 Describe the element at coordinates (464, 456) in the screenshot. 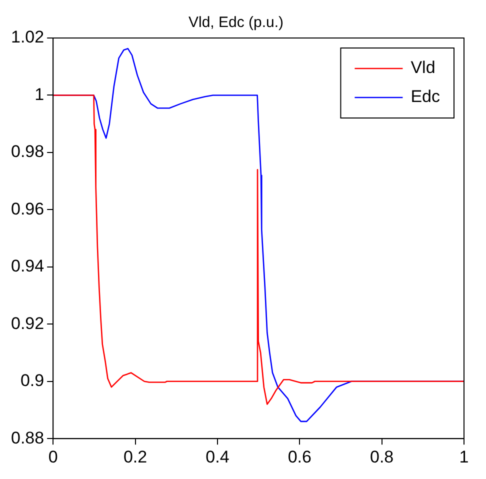

I see `x-tick-label: 1` at that location.